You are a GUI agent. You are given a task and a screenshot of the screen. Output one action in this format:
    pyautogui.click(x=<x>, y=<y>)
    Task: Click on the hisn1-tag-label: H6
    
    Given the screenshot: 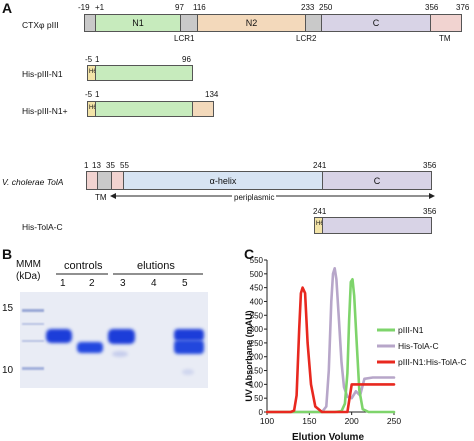 What is the action you would take?
    pyautogui.click(x=93, y=72)
    